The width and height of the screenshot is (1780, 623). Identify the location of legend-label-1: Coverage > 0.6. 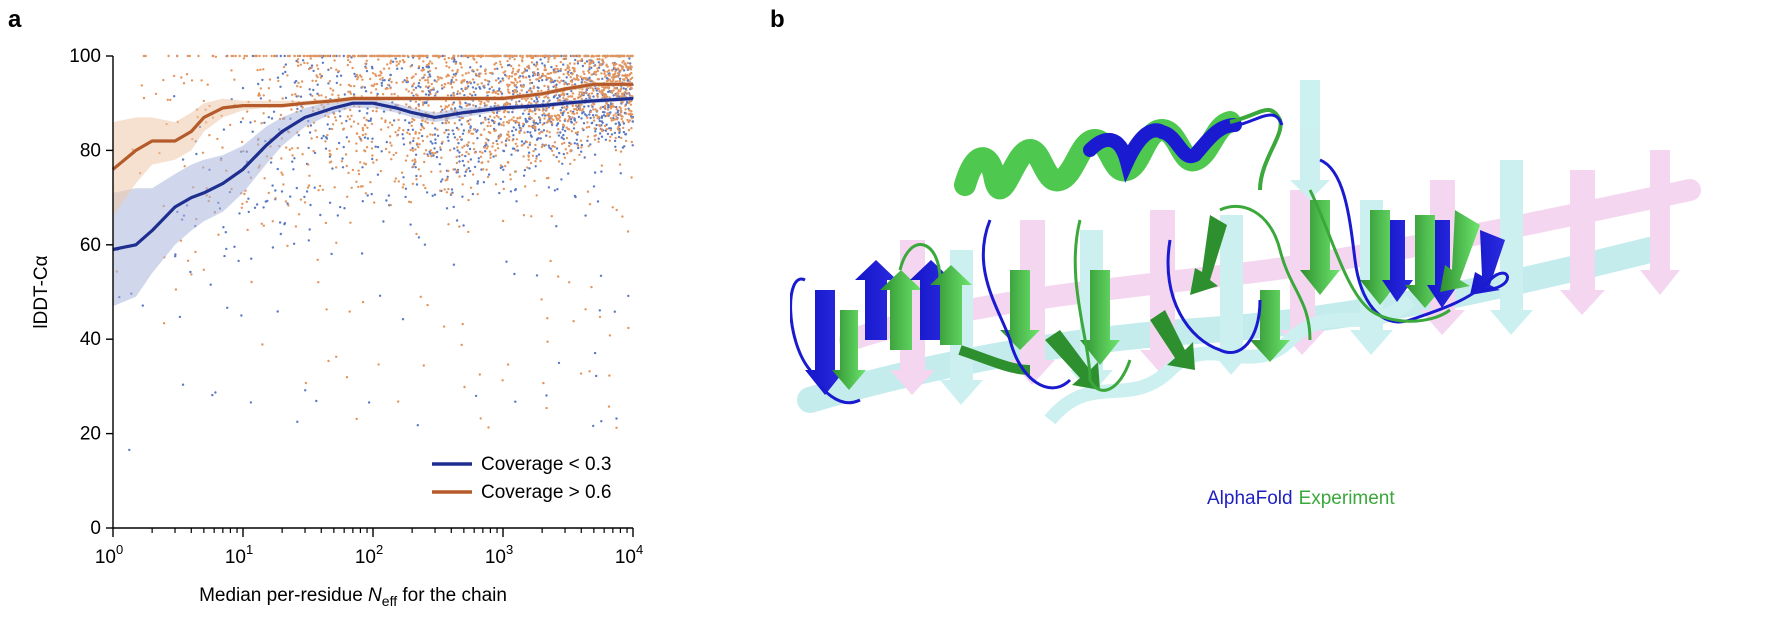
(546, 492).